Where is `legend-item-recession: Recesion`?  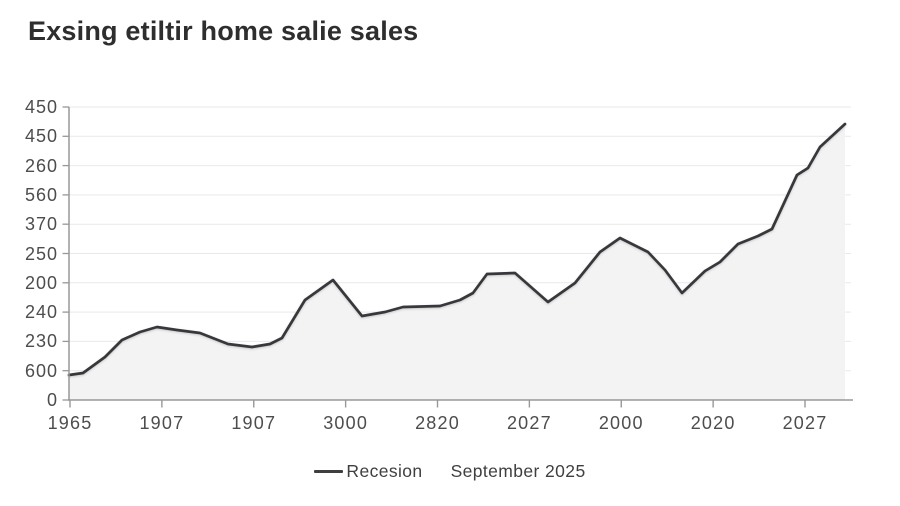
legend-item-recession: Recesion is located at coordinates (368, 471).